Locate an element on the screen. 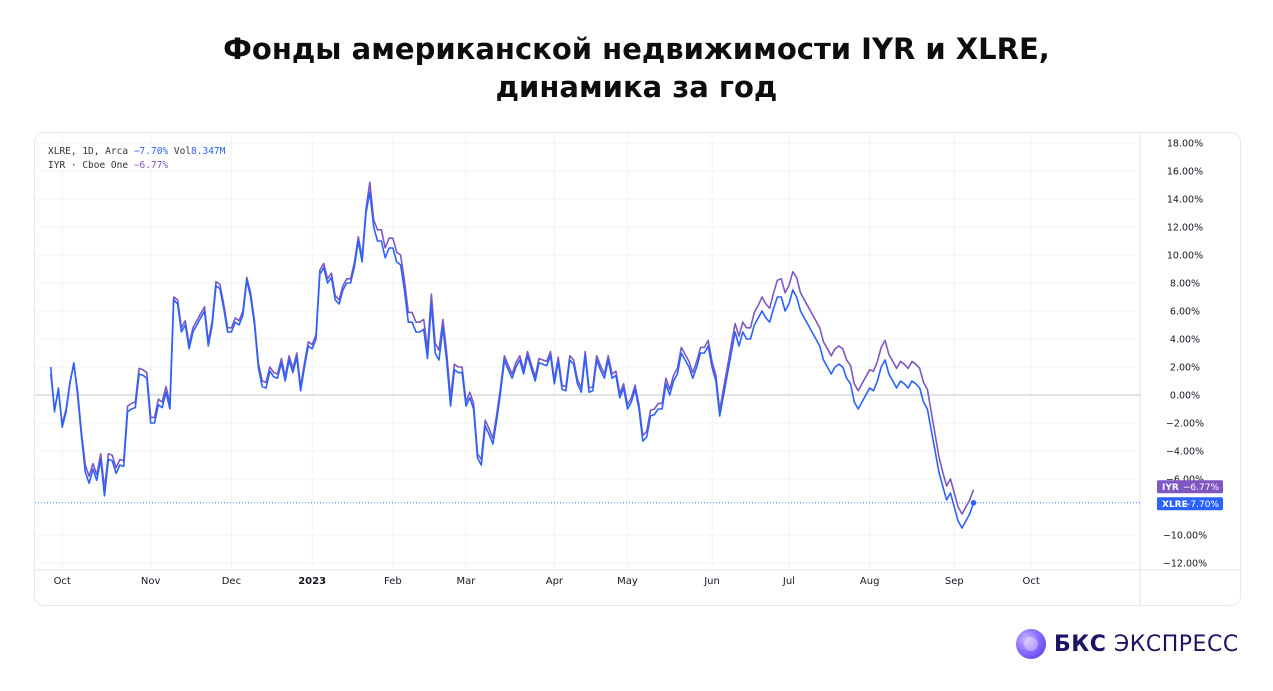 This screenshot has height=691, width=1273. y-tick-label: 2.00% is located at coordinates (1185, 368).